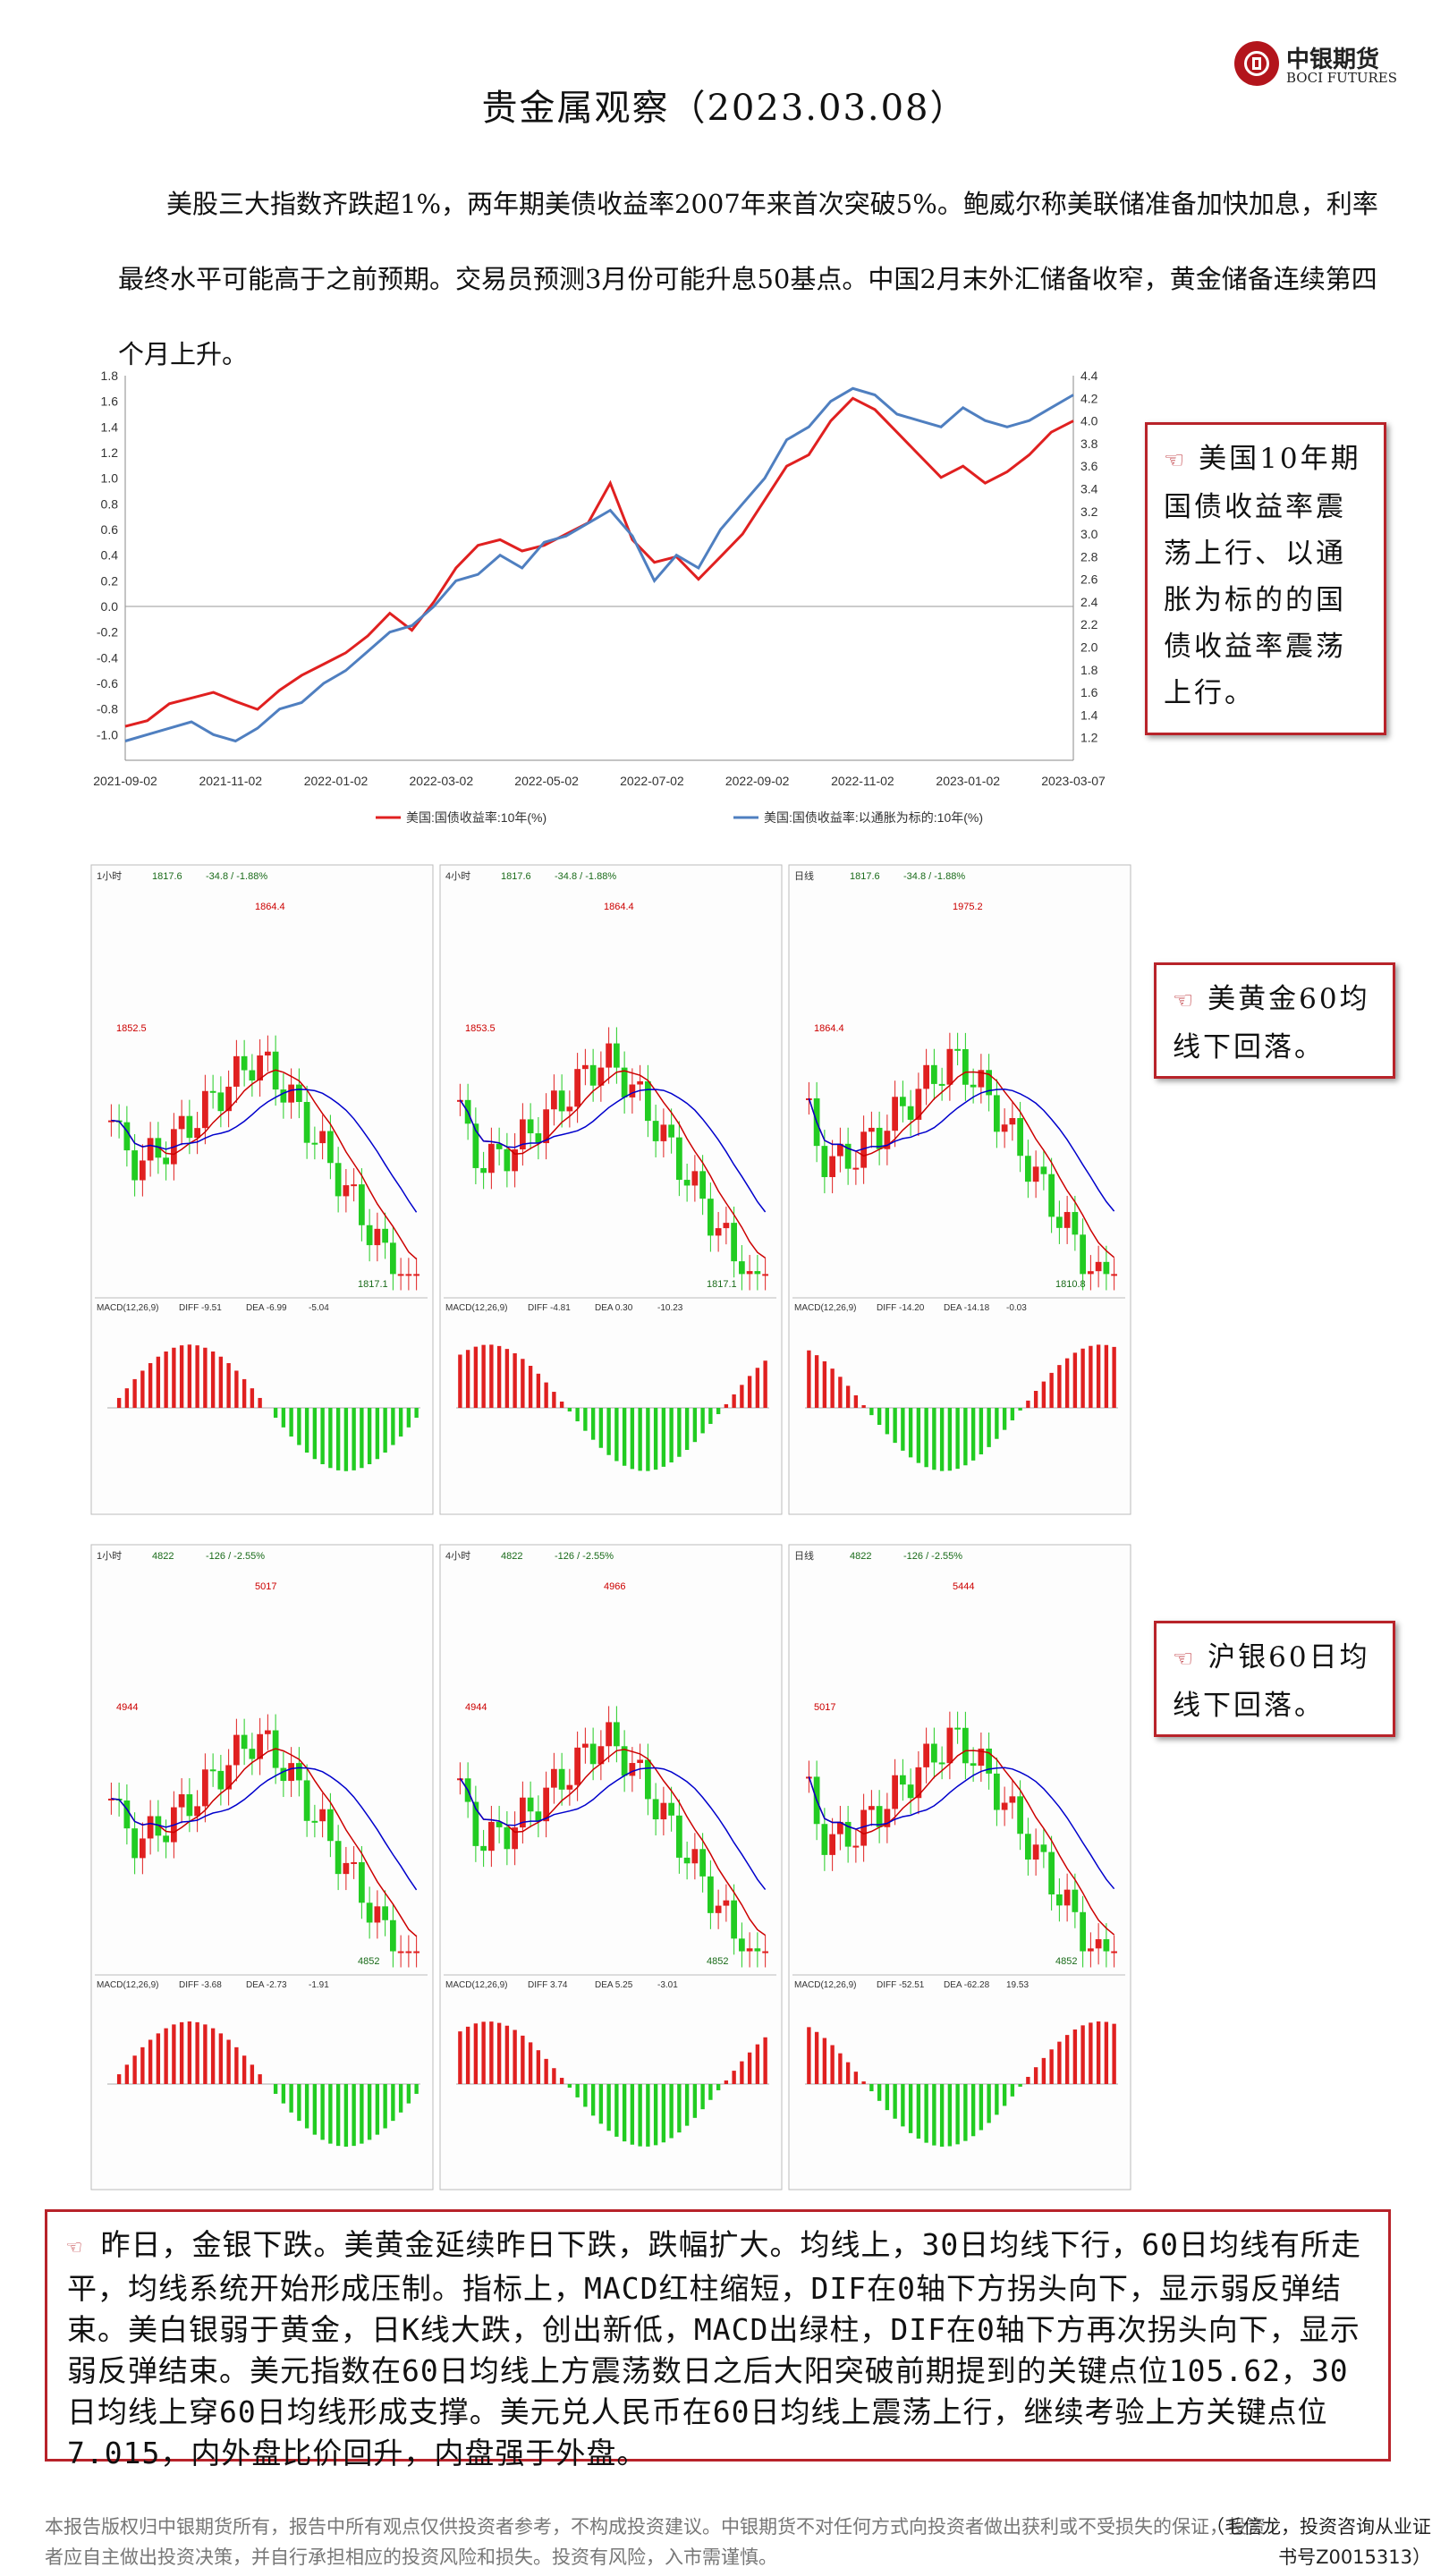  What do you see at coordinates (110, 606) in the screenshot?
I see `left-tick-label: 0.0` at bounding box center [110, 606].